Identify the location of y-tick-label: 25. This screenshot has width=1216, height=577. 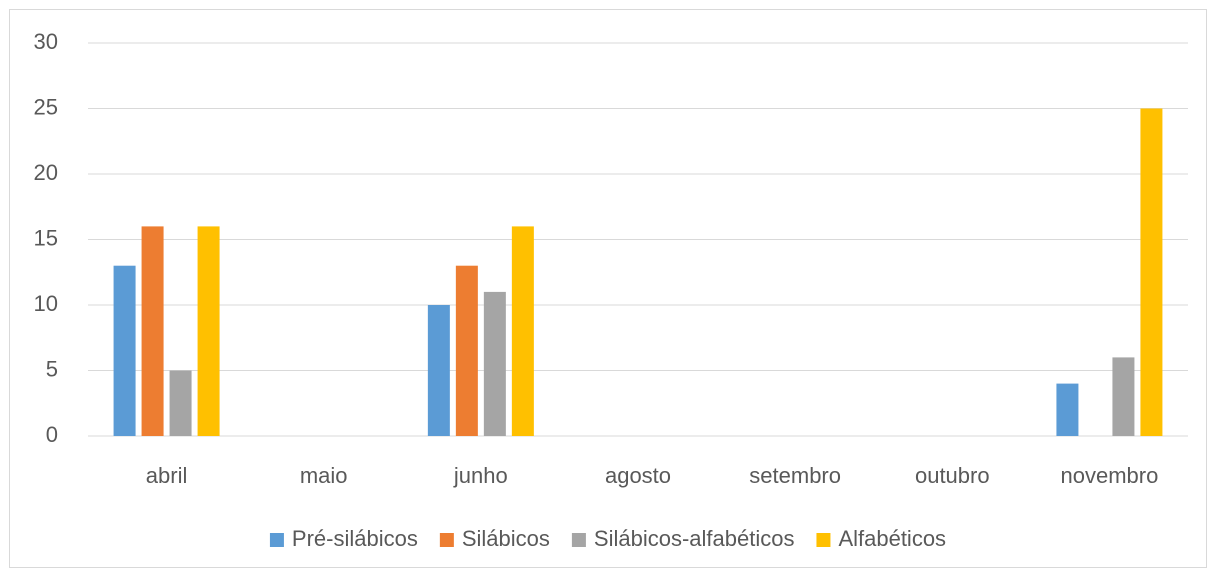
(46, 106).